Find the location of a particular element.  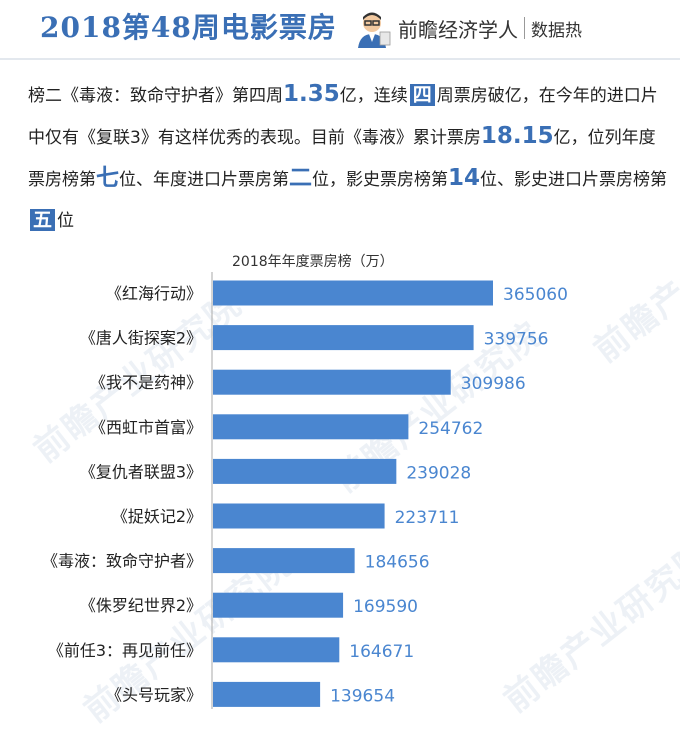

summary-value-6: 14 is located at coordinates (464, 178).